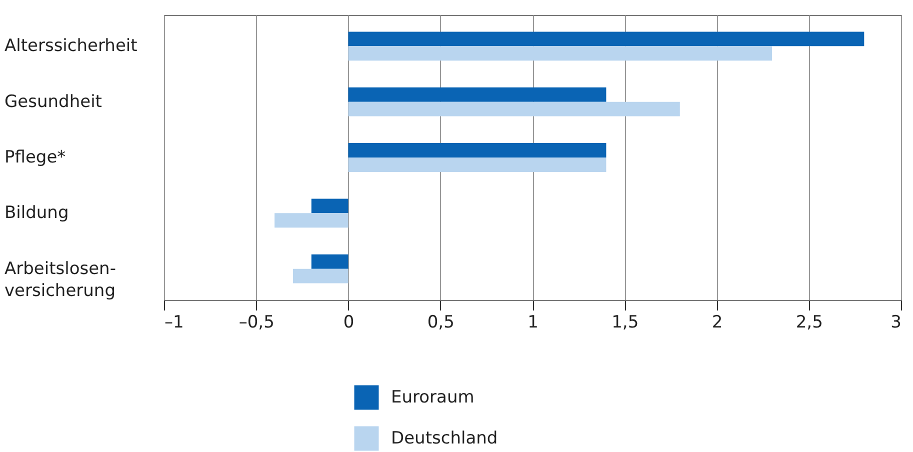 This screenshot has height=452, width=913. Describe the element at coordinates (60, 279) in the screenshot. I see `y-tick-label: Arbeitslosen- versicherung` at that location.